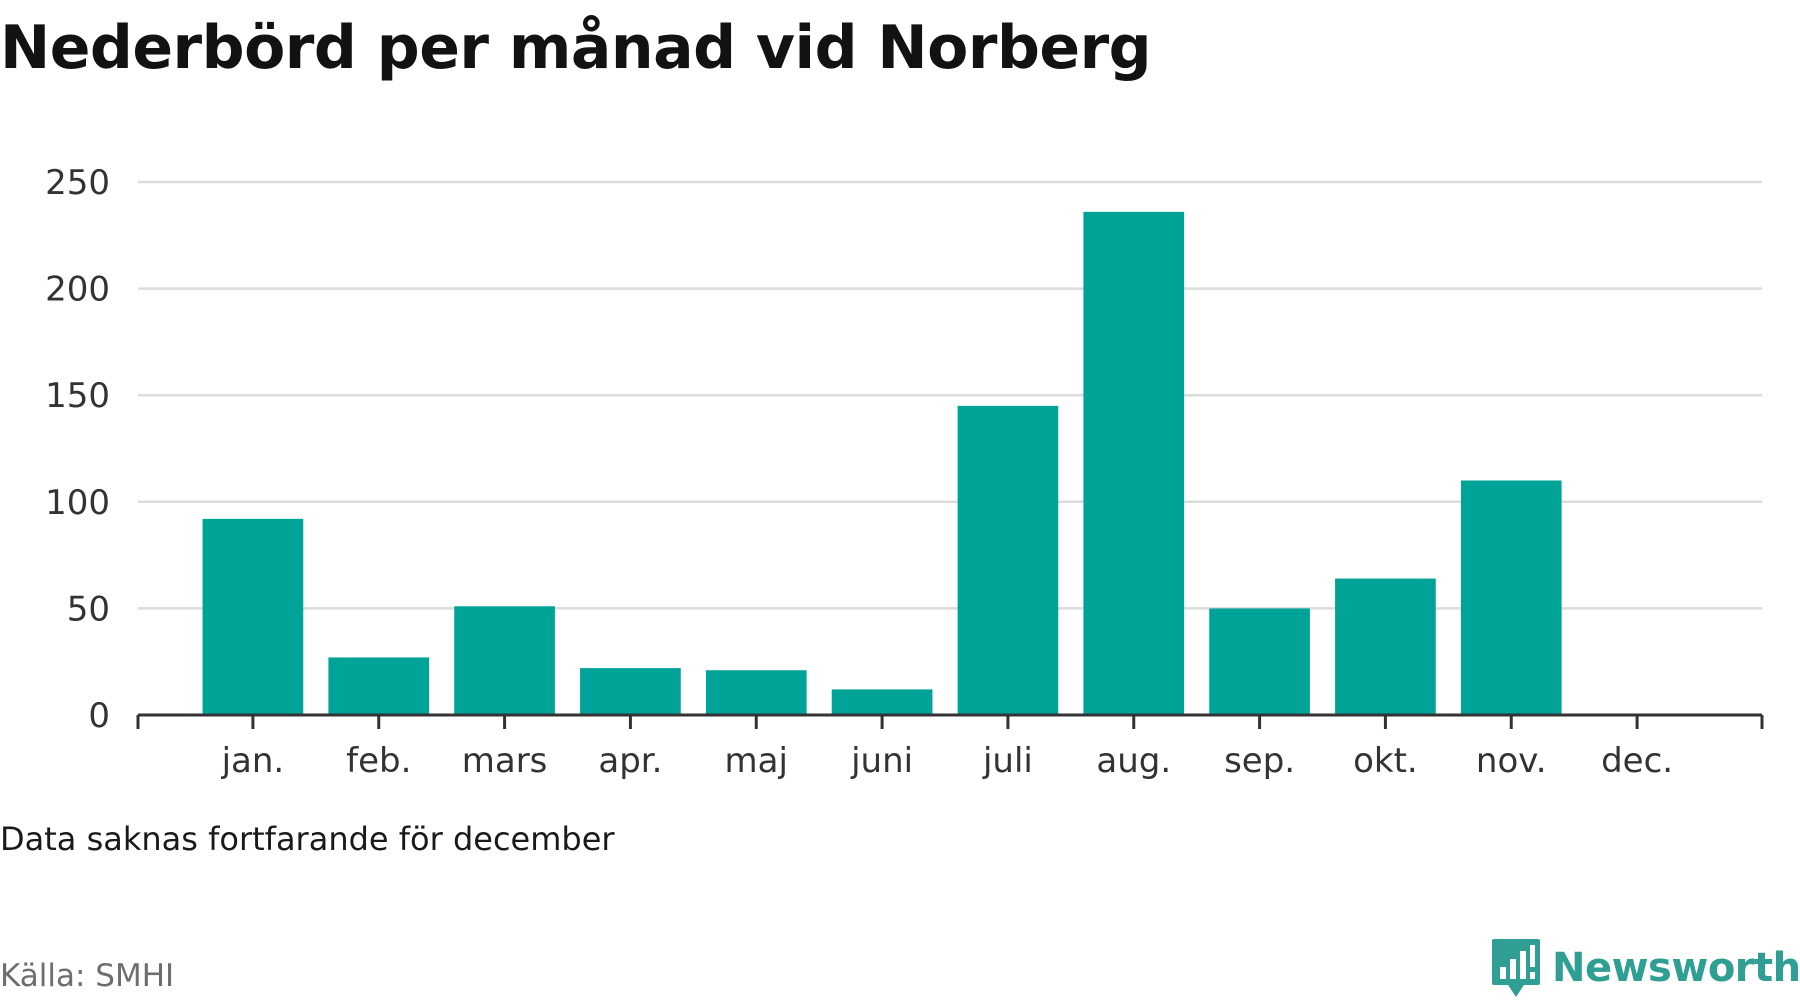 Image resolution: width=1800 pixels, height=1000 pixels. What do you see at coordinates (756, 761) in the screenshot?
I see `x-tick-label: maj` at bounding box center [756, 761].